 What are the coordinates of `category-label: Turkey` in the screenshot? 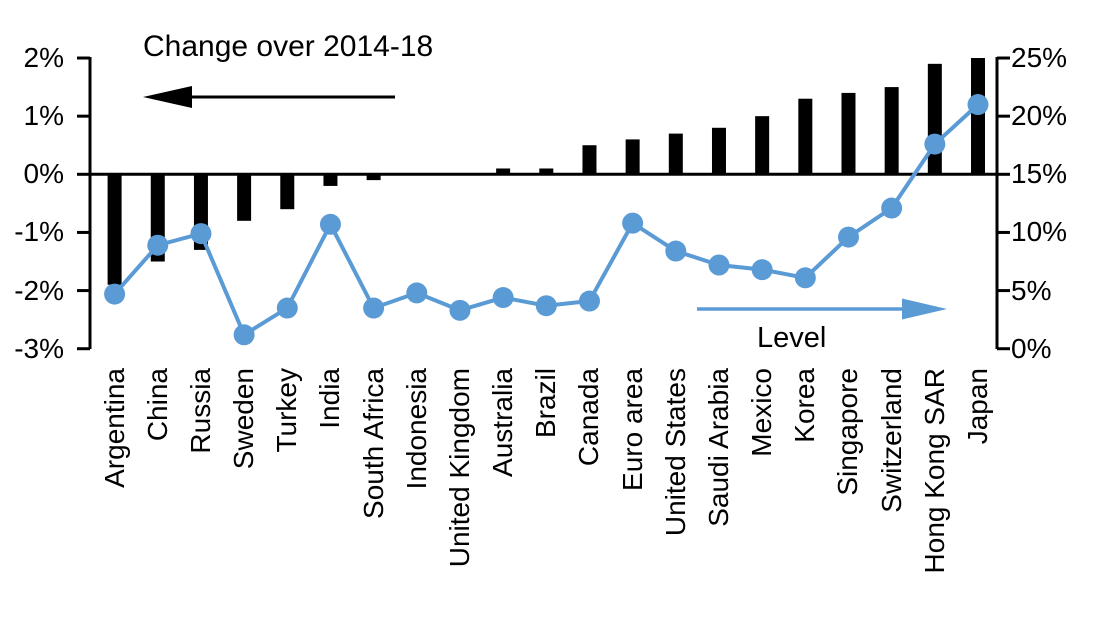 It's located at (287, 410).